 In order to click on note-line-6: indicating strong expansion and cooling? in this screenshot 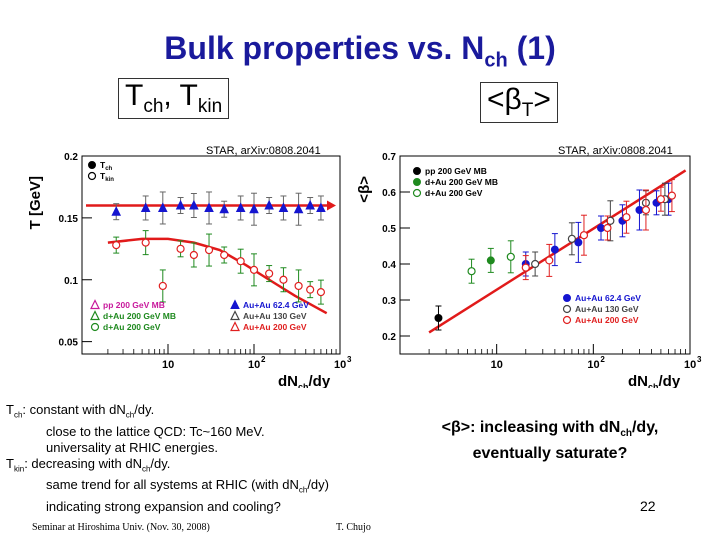, I will do `click(163, 506)`.